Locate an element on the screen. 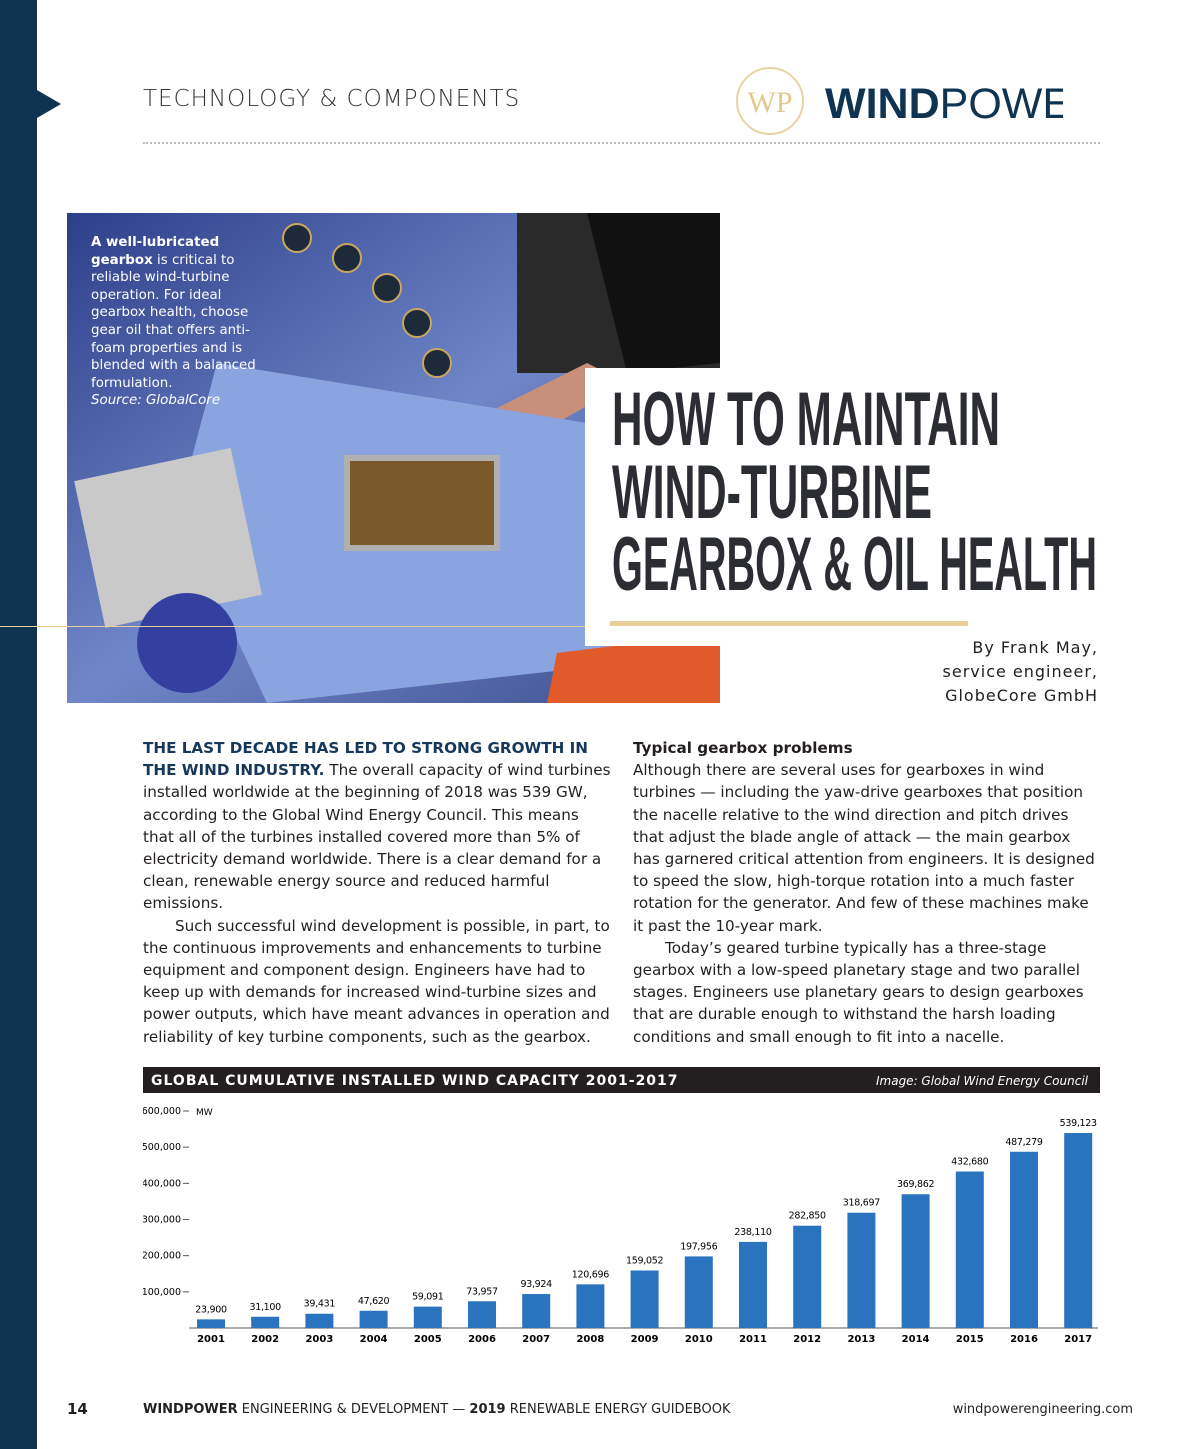  pub-text: RENEWABLE ENERGY GUIDEBOOK is located at coordinates (618, 1409).